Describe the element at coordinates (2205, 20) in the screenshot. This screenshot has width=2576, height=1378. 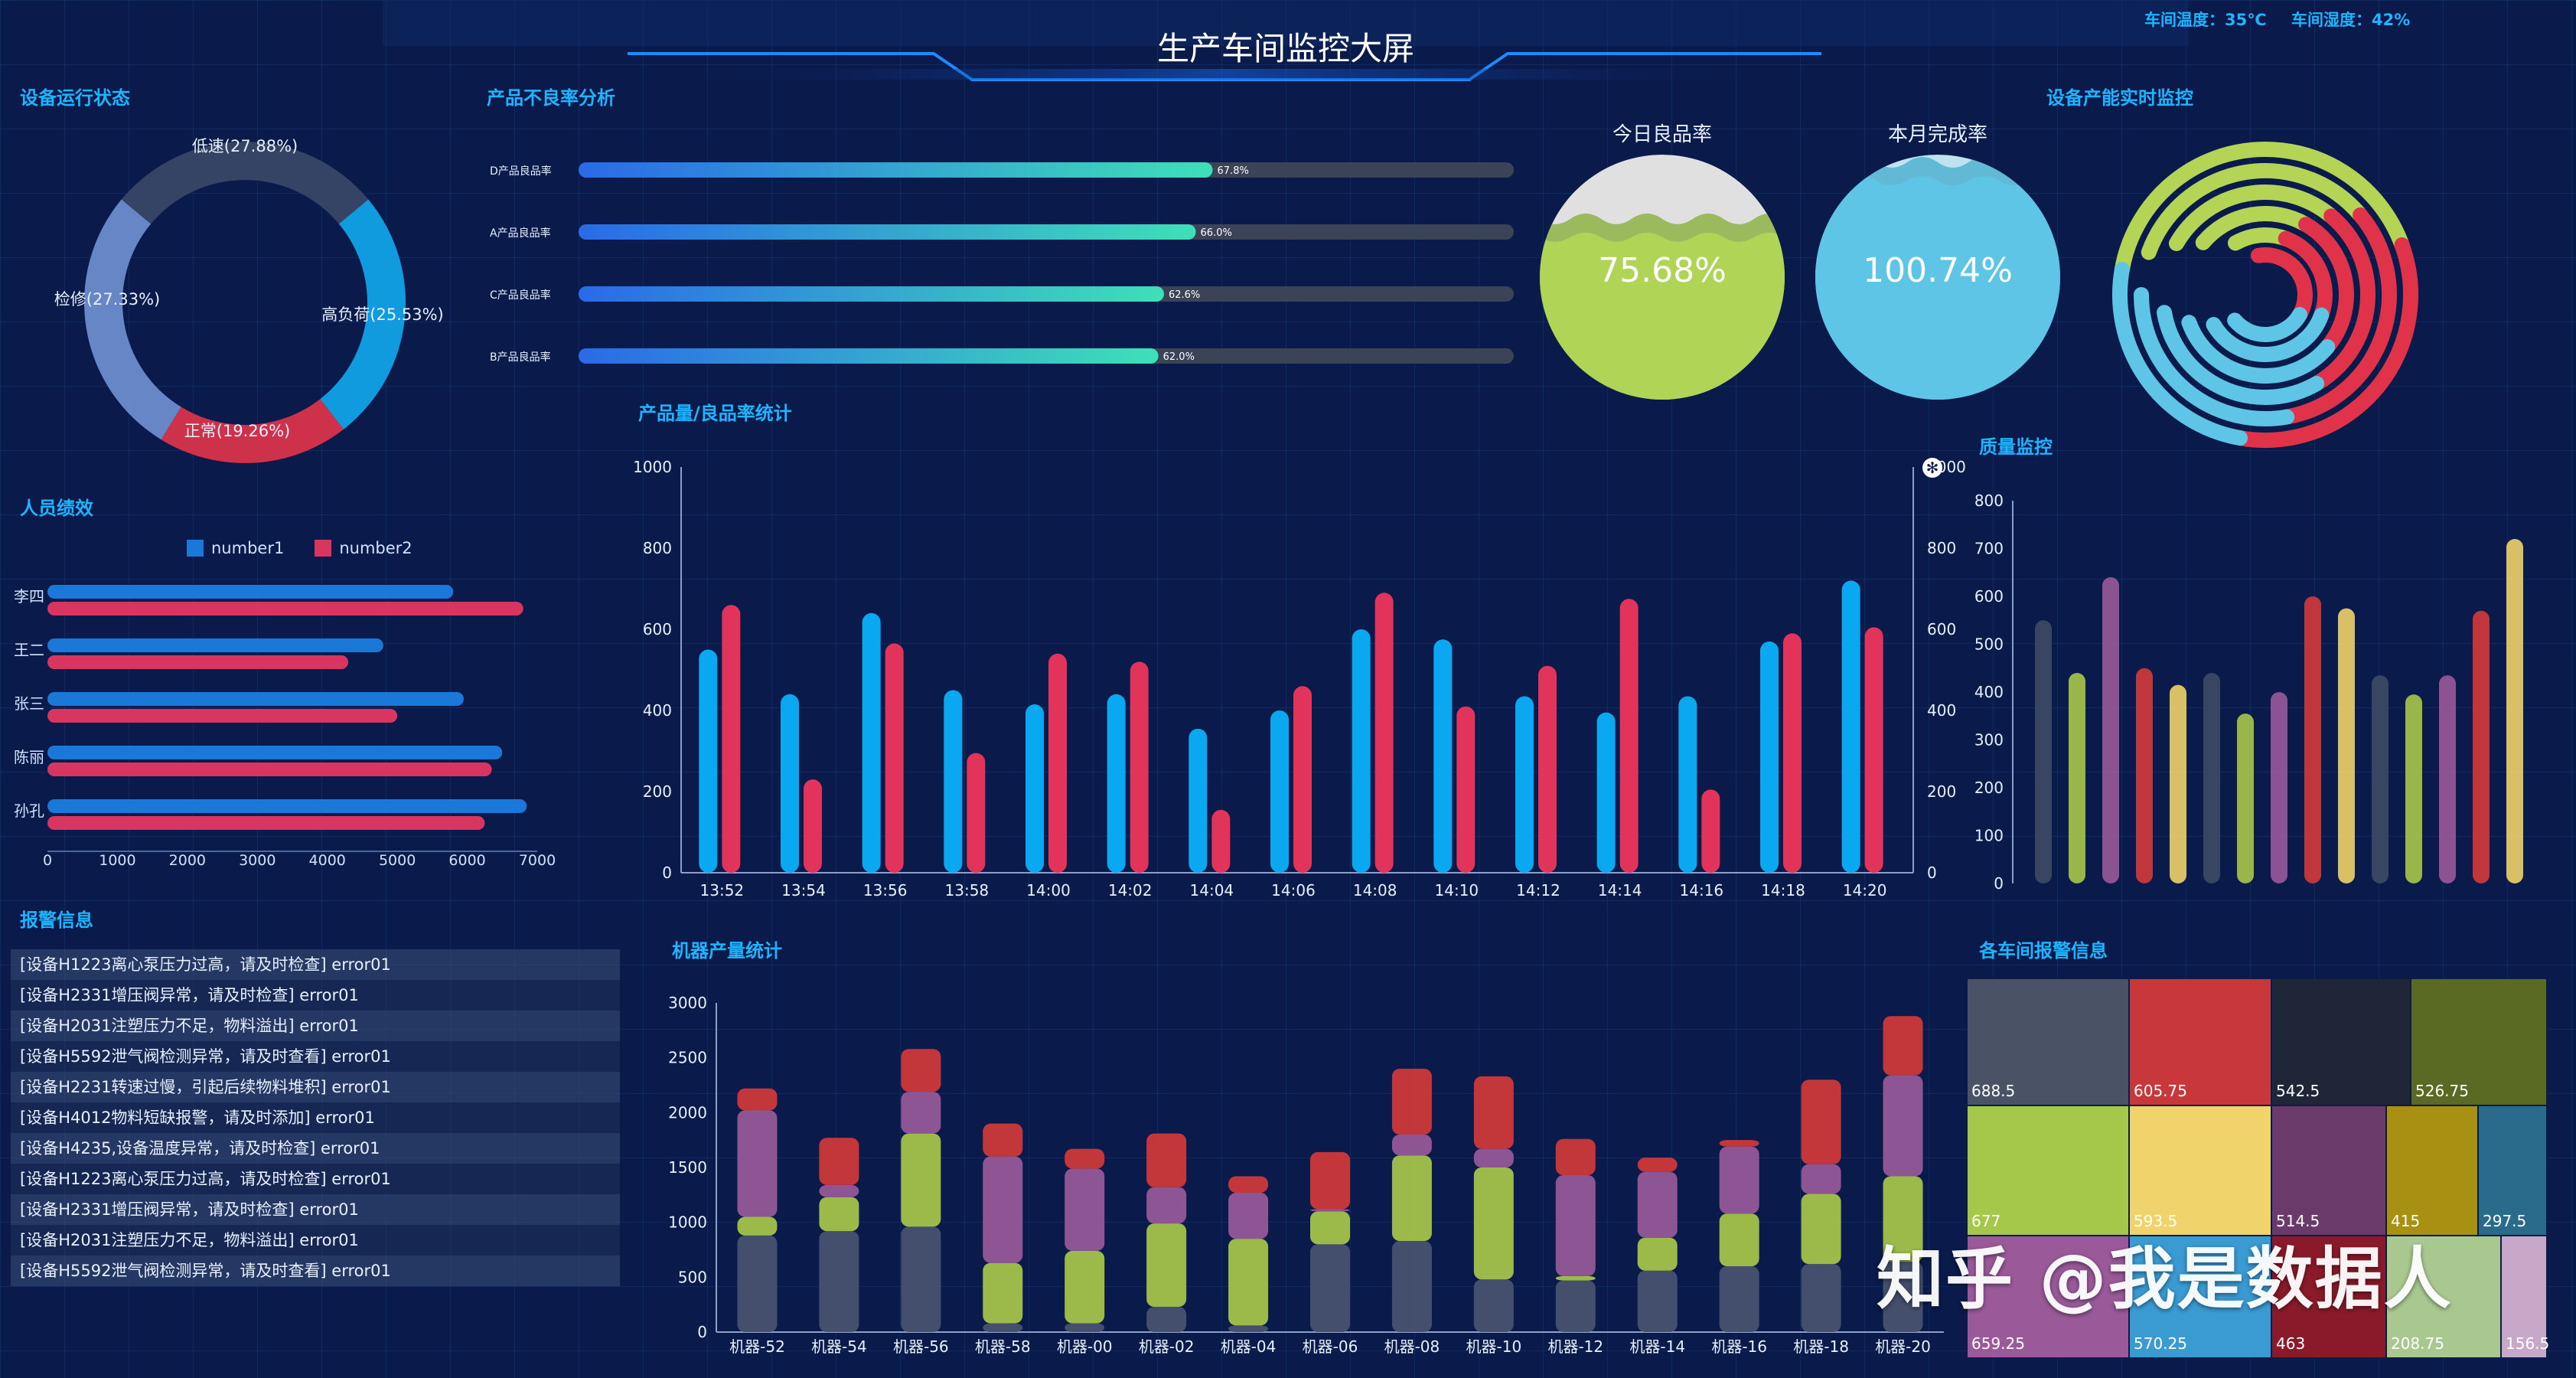
I see `temperature-readout: 车间温度：35℃` at that location.